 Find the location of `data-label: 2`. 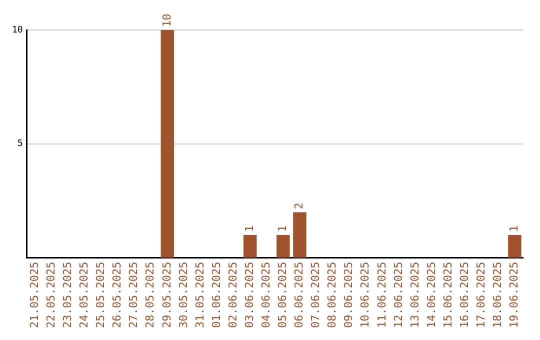

data-label: 2 is located at coordinates (299, 206).